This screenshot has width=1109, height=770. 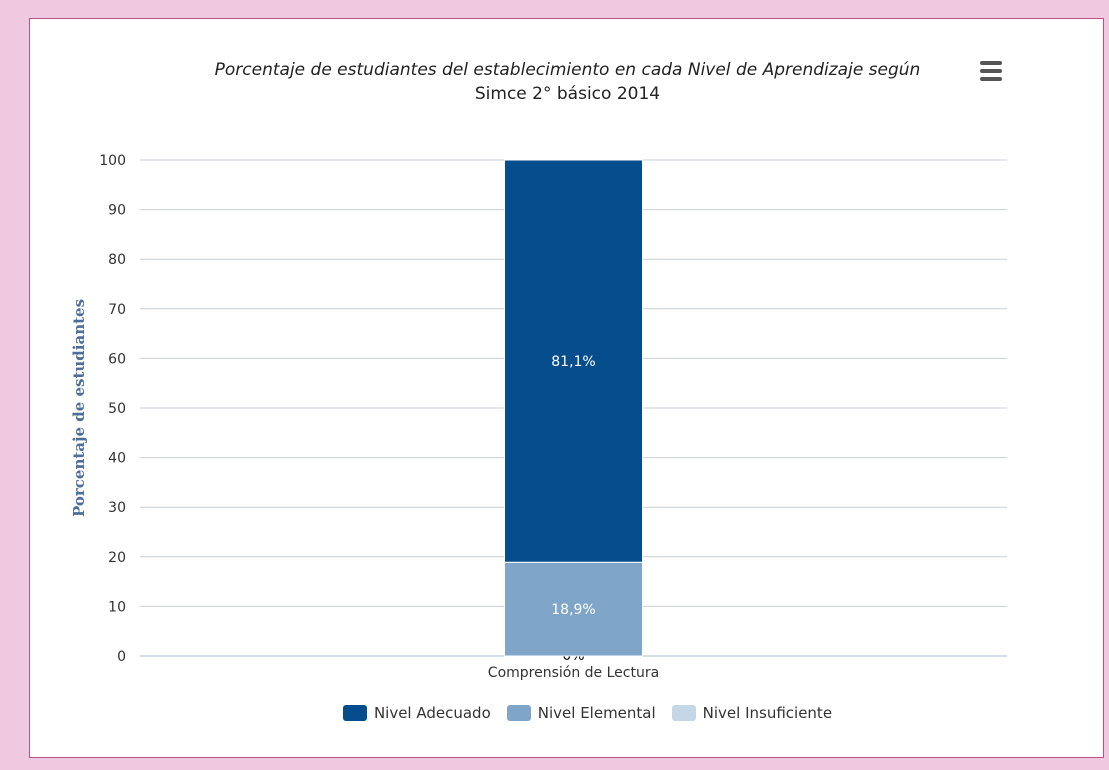 I want to click on y-tick-label: 30, so click(x=117, y=508).